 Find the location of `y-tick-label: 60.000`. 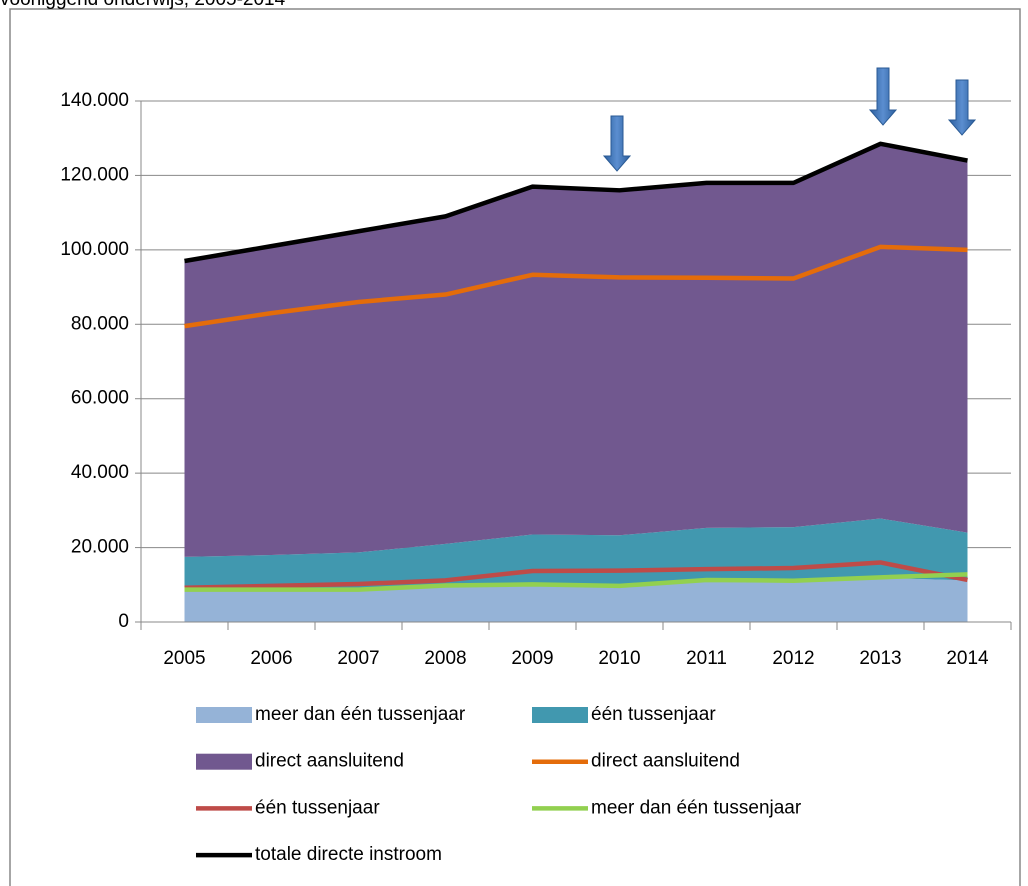

y-tick-label: 60.000 is located at coordinates (100, 398).